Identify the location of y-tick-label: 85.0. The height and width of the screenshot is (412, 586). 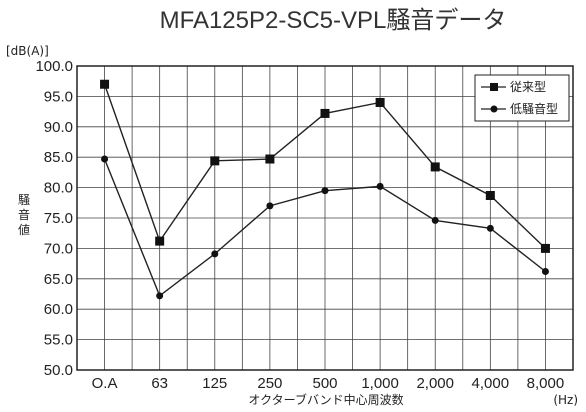
(58, 157).